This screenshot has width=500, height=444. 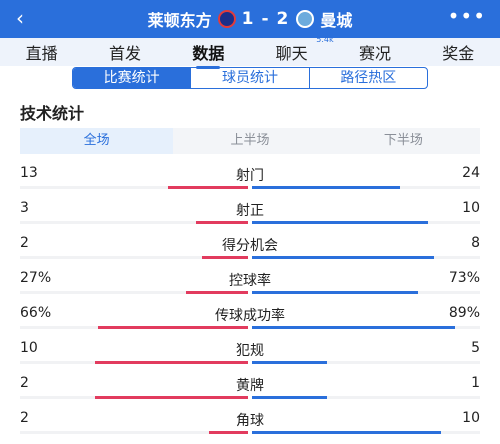 I want to click on tab-chat: 聊天 5.4k, so click(x=303, y=49).